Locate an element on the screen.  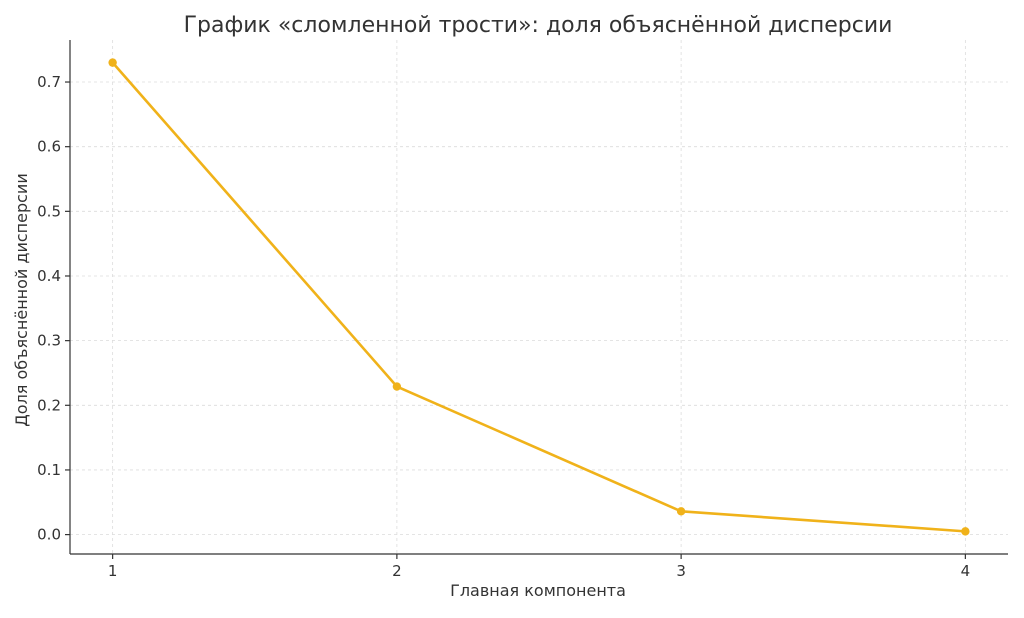
x-axis-label: Главная компонента is located at coordinates (538, 590).